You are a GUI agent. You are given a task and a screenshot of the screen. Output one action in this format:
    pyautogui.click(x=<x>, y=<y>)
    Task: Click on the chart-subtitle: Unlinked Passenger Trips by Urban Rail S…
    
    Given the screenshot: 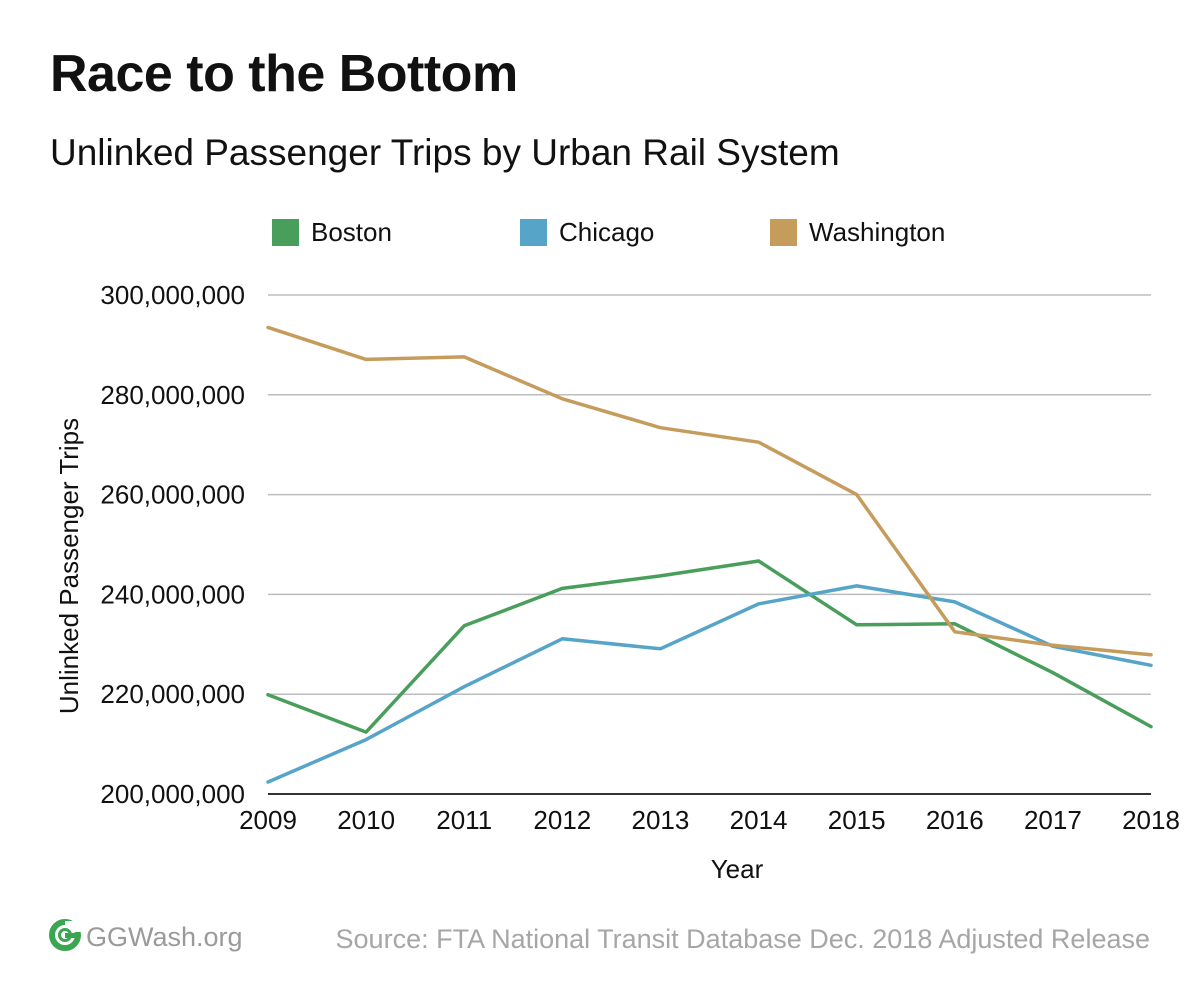 What is the action you would take?
    pyautogui.click(x=445, y=152)
    